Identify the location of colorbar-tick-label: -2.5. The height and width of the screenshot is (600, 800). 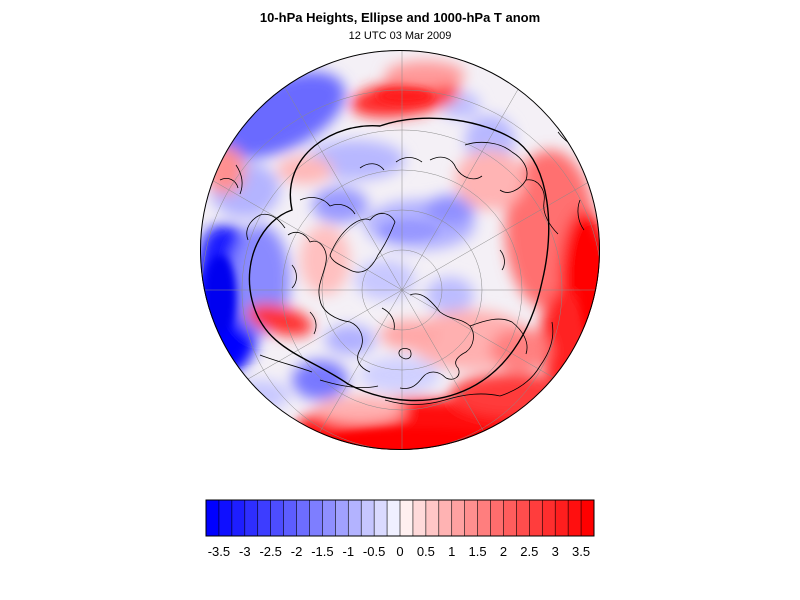
(270, 551).